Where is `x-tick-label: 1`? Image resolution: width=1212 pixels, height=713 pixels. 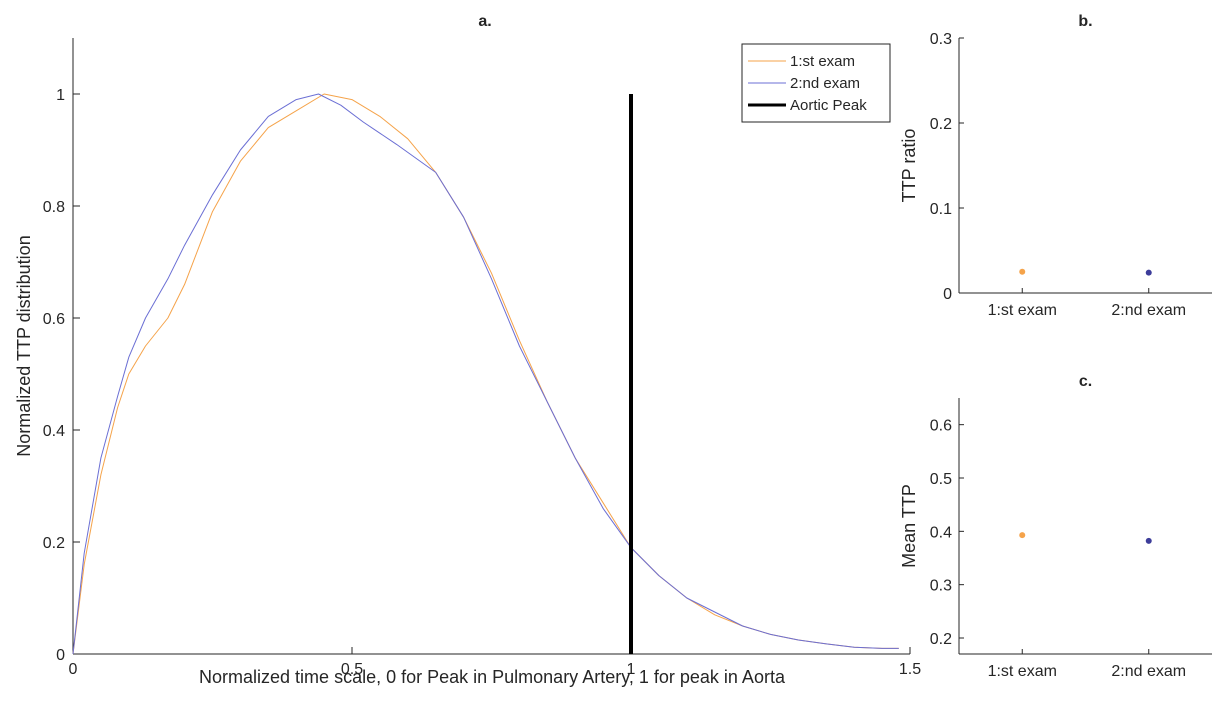 x-tick-label: 1 is located at coordinates (631, 669).